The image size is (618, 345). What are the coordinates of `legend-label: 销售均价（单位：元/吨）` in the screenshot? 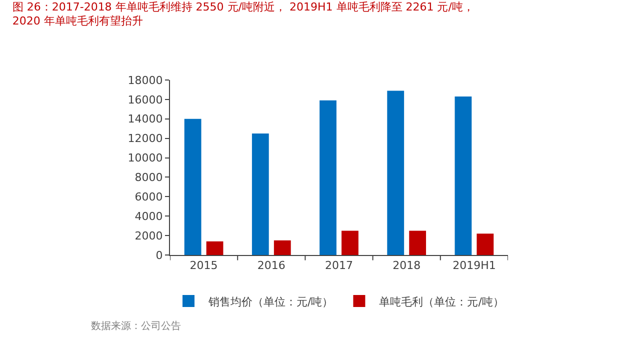 It's located at (271, 301).